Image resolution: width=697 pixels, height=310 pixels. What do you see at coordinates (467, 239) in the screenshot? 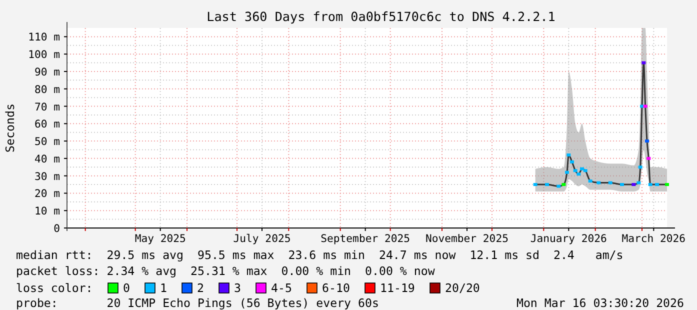
I see `x-tick-label: November 2025` at bounding box center [467, 239].